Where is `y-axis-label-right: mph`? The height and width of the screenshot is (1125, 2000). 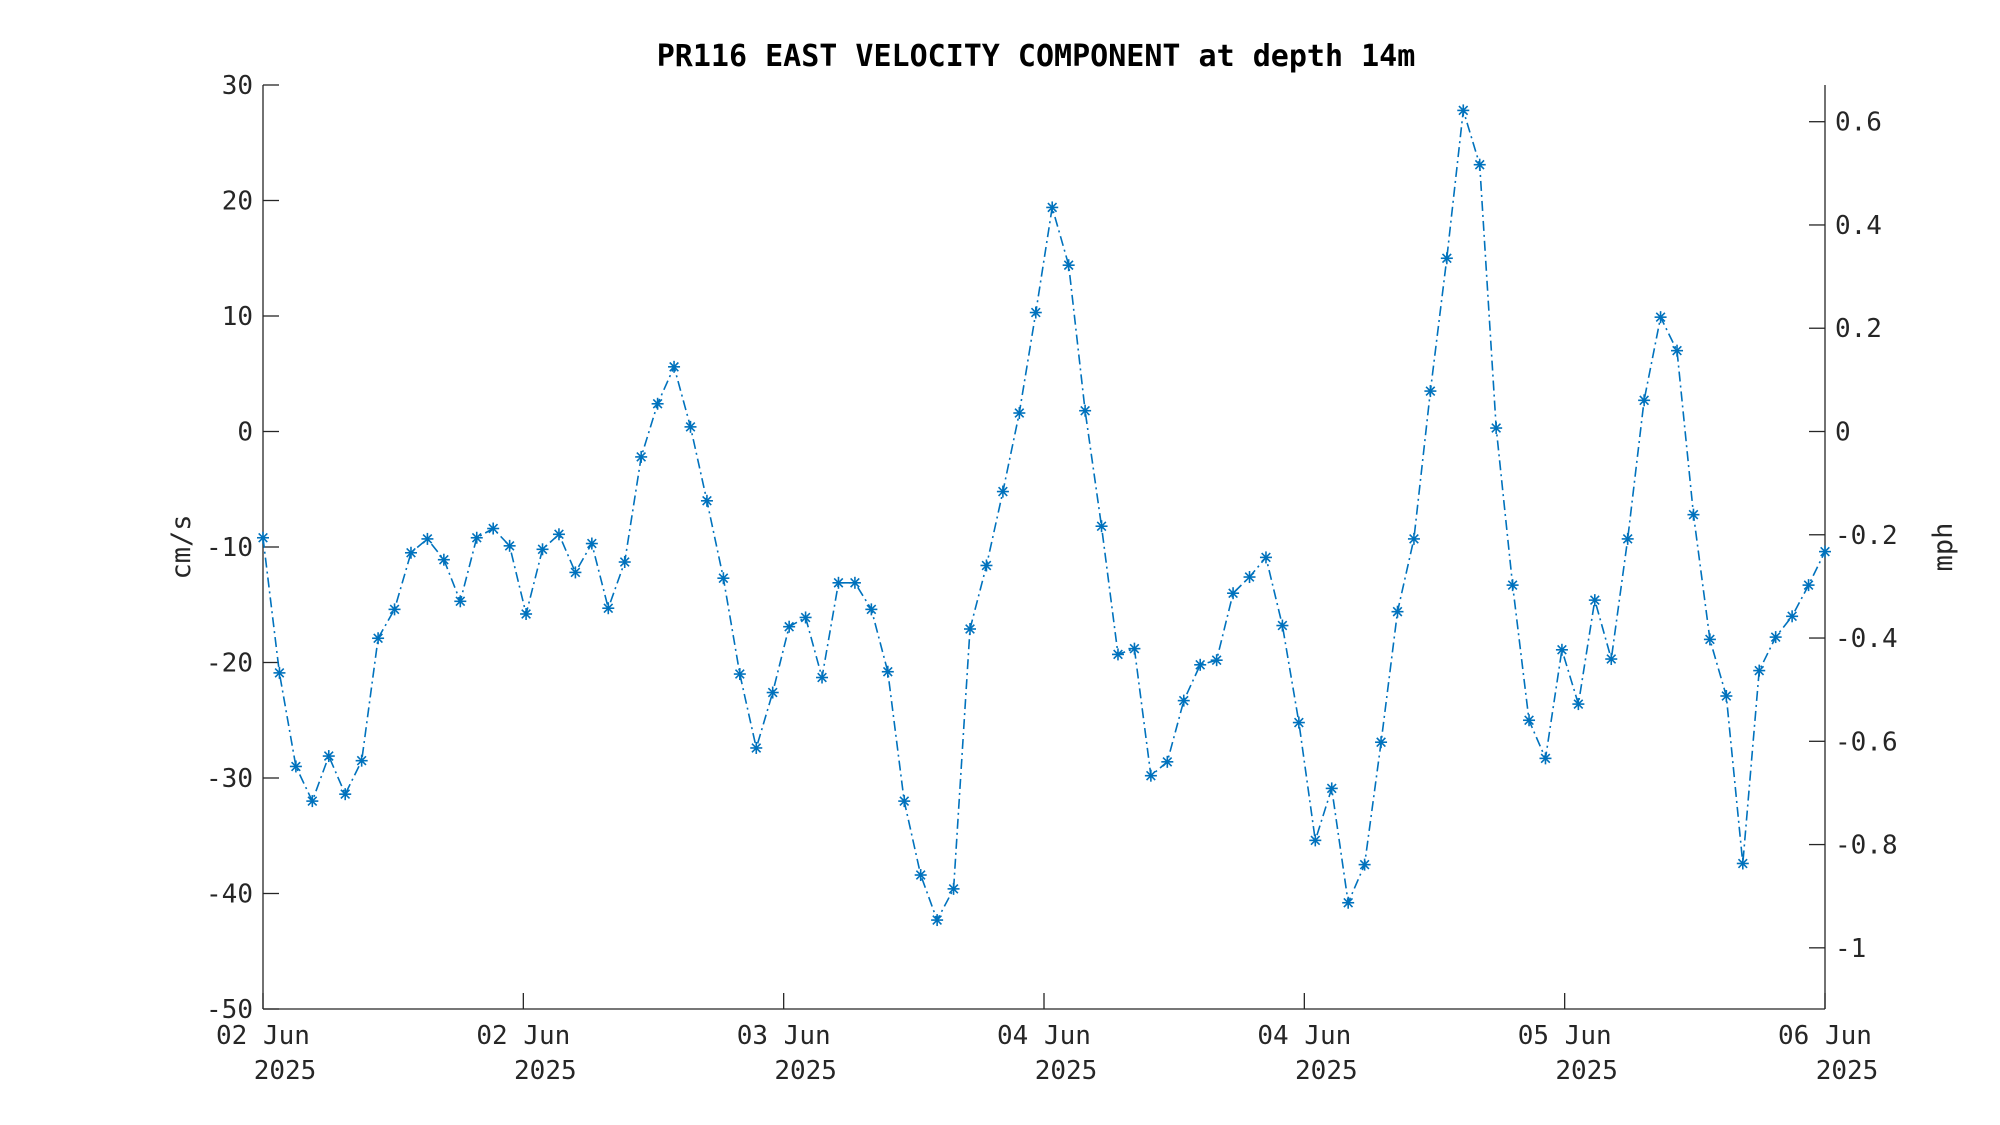 y-axis-label-right: mph is located at coordinates (1943, 547).